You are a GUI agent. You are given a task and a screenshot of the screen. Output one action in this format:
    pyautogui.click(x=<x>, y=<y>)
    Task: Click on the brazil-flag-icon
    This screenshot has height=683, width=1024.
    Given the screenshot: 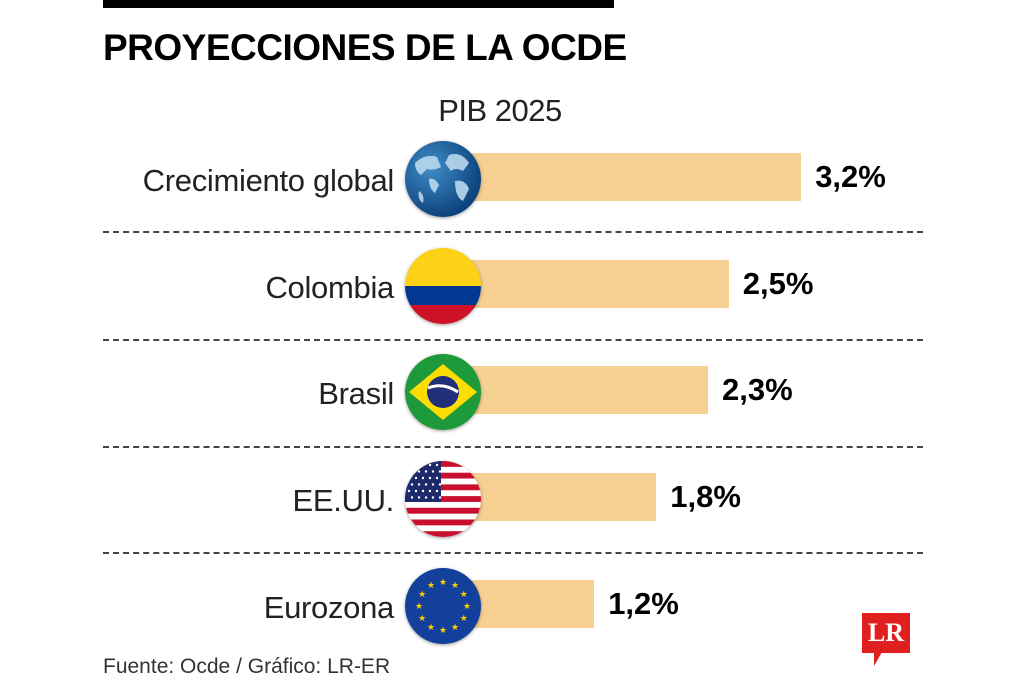 What is the action you would take?
    pyautogui.click(x=443, y=392)
    